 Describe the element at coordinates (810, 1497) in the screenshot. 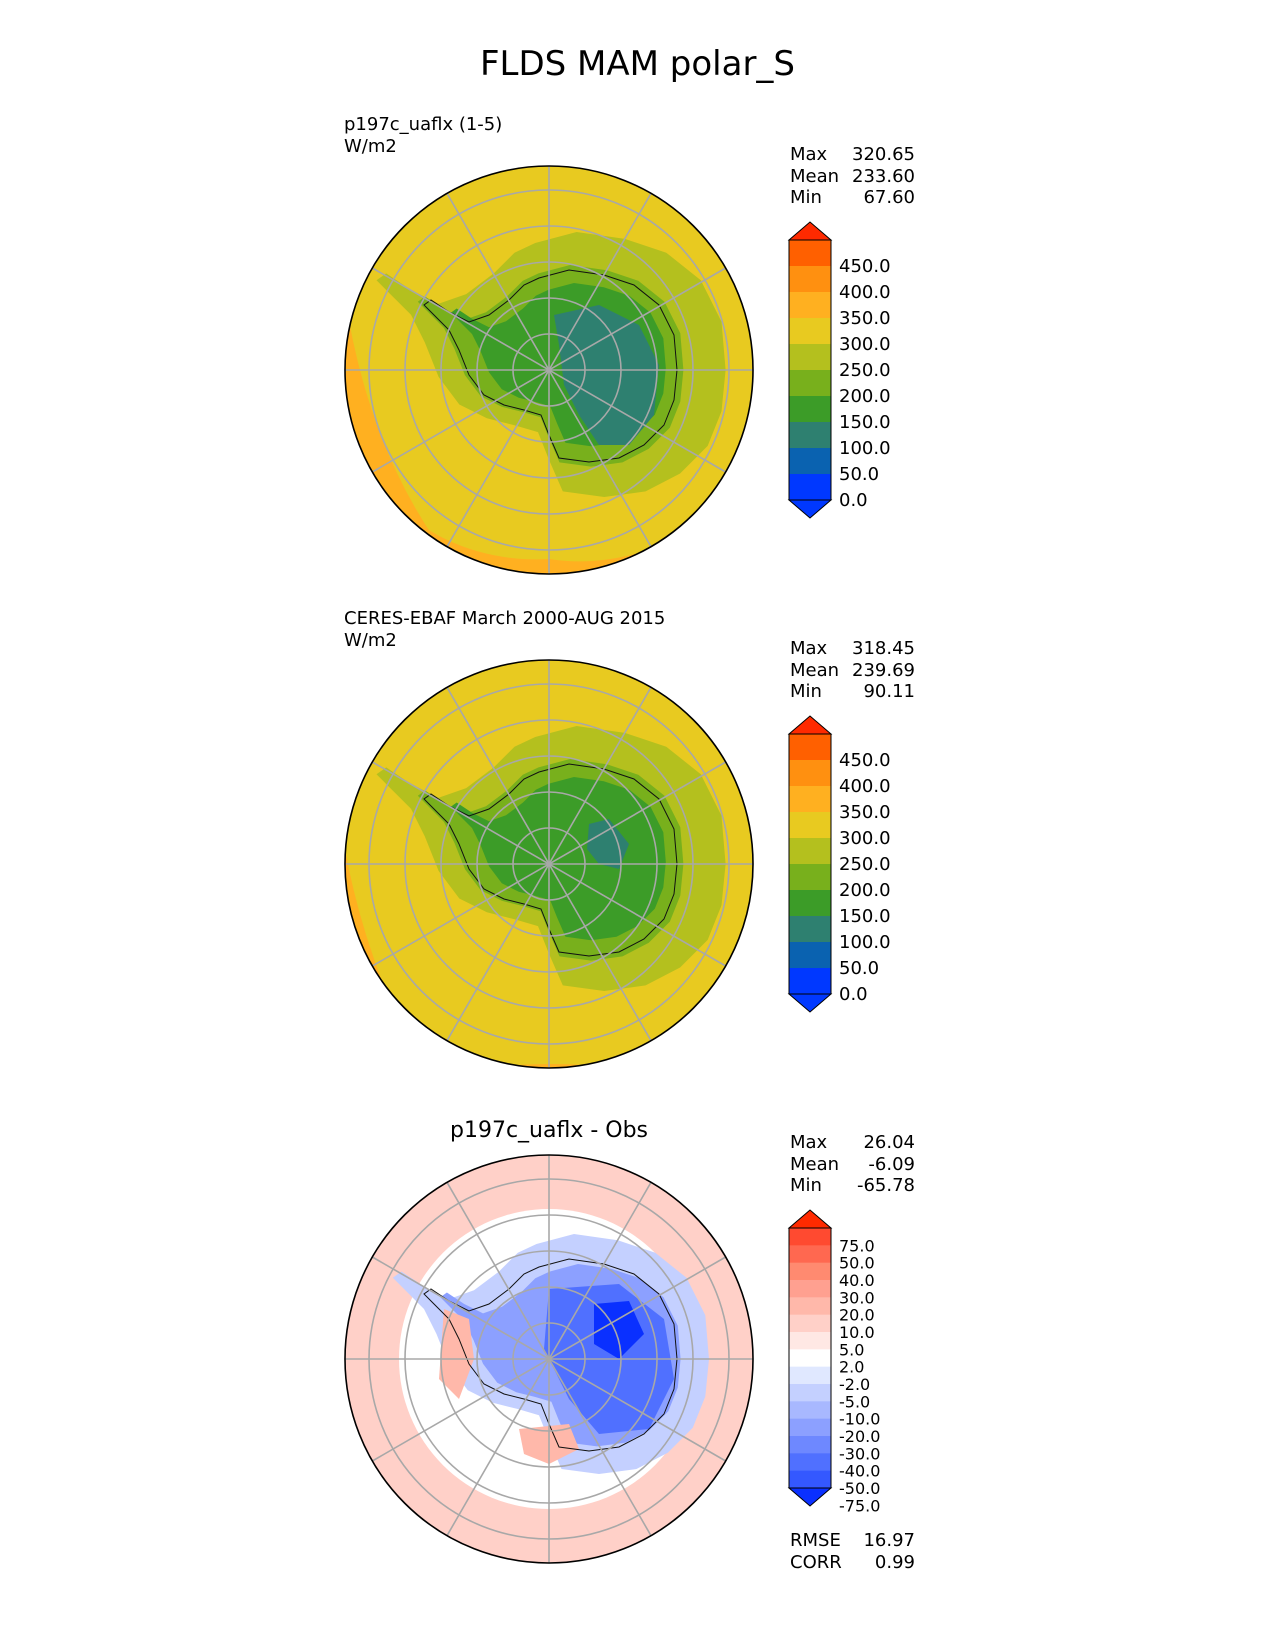

I see `colorbar-extend-min` at that location.